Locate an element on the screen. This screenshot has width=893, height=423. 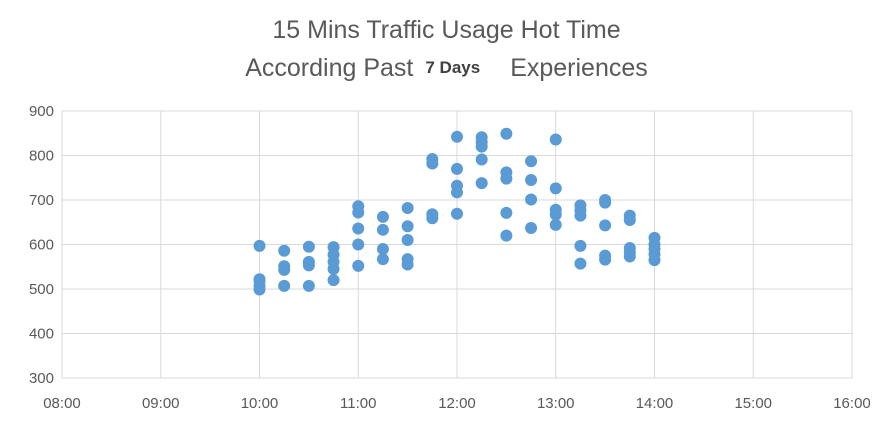
chart-title-suffix: Experiences is located at coordinates (579, 68).